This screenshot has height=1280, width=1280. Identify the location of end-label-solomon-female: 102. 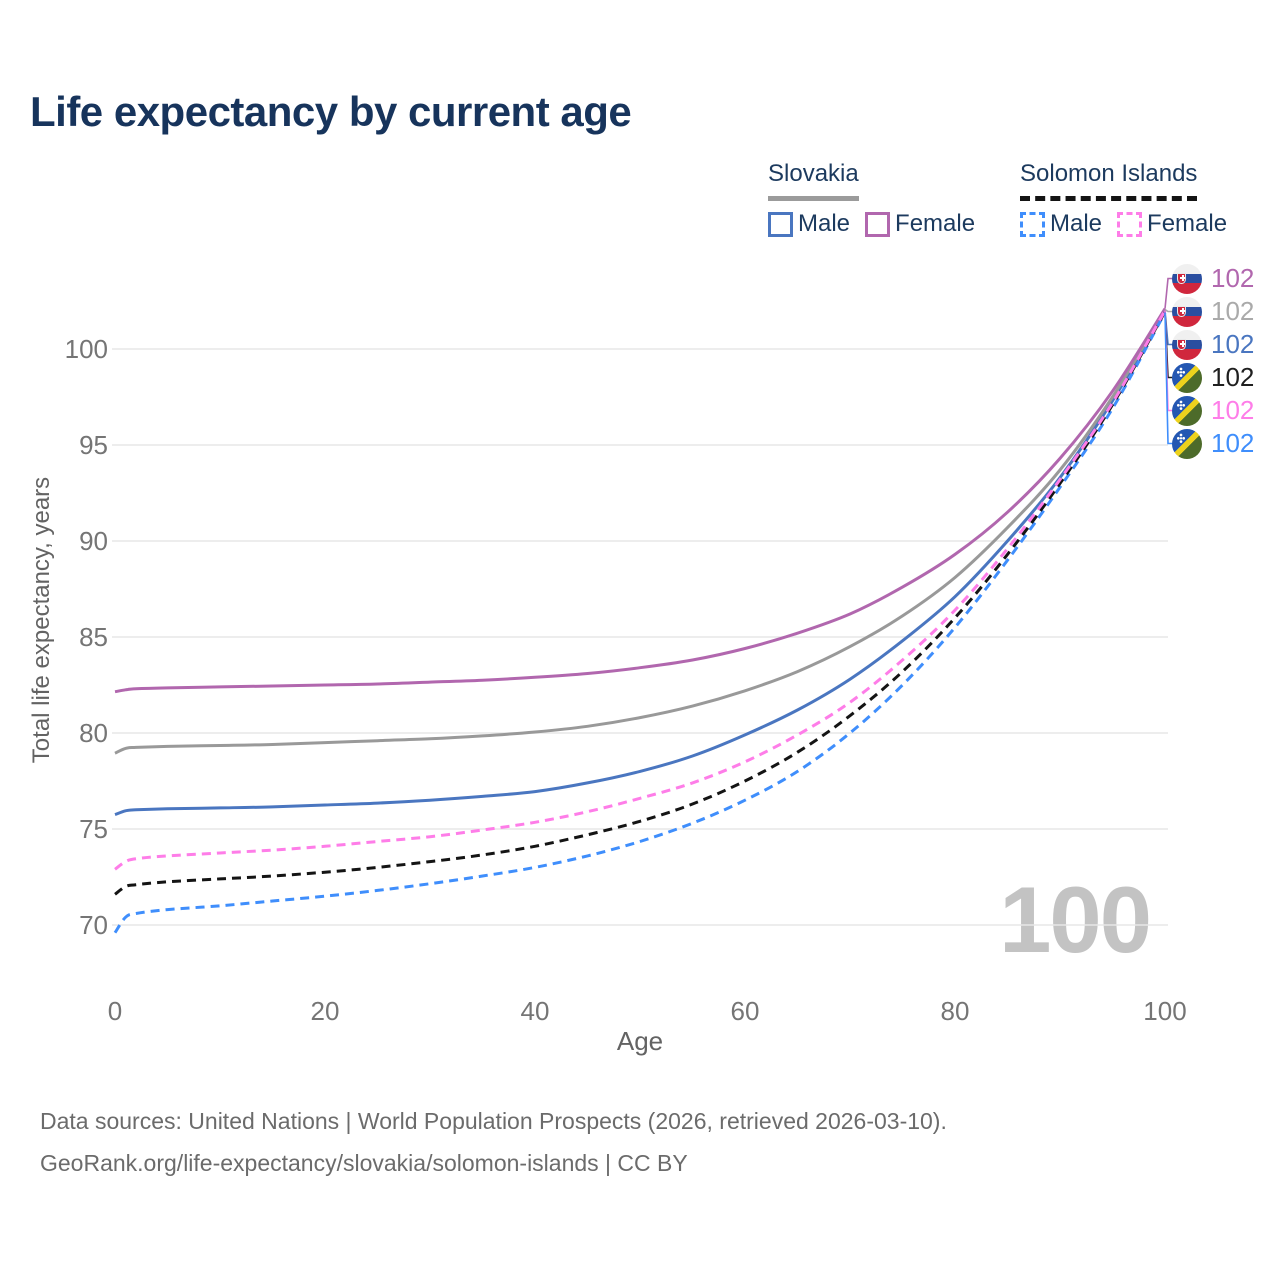
(1213, 410).